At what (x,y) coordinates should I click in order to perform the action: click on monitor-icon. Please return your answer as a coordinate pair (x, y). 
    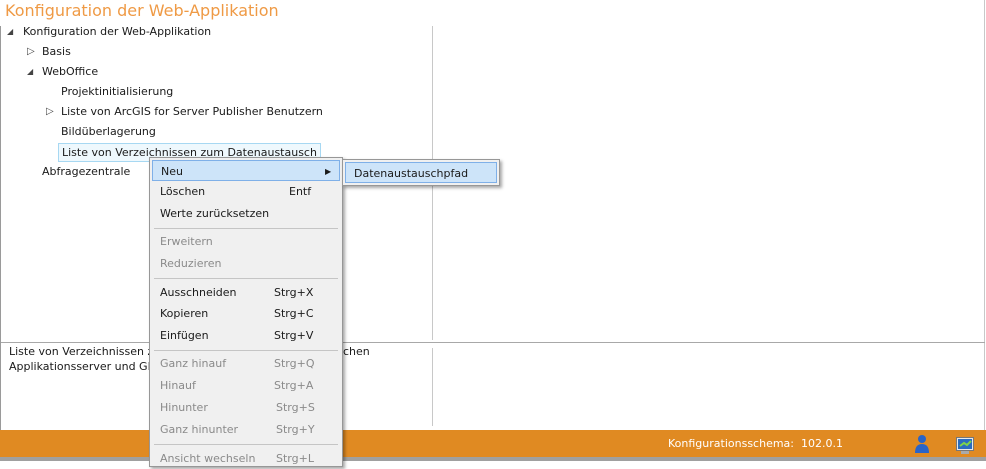
    Looking at the image, I should click on (965, 447).